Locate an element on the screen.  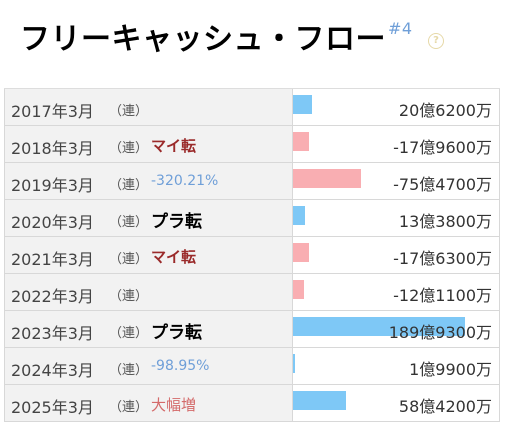
value-label: -17億9600万 is located at coordinates (442, 147).